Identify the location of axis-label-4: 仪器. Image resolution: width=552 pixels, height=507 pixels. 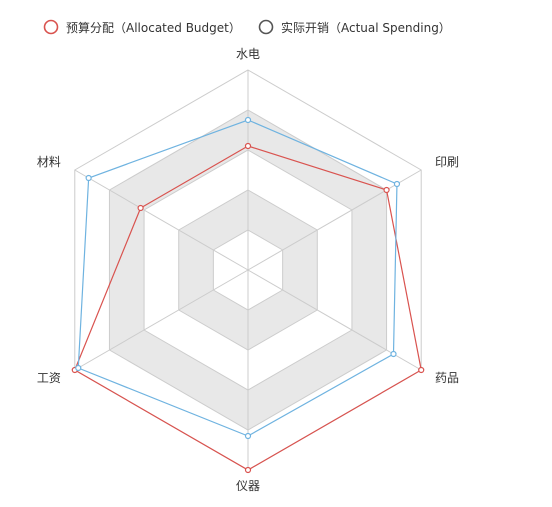
(248, 486).